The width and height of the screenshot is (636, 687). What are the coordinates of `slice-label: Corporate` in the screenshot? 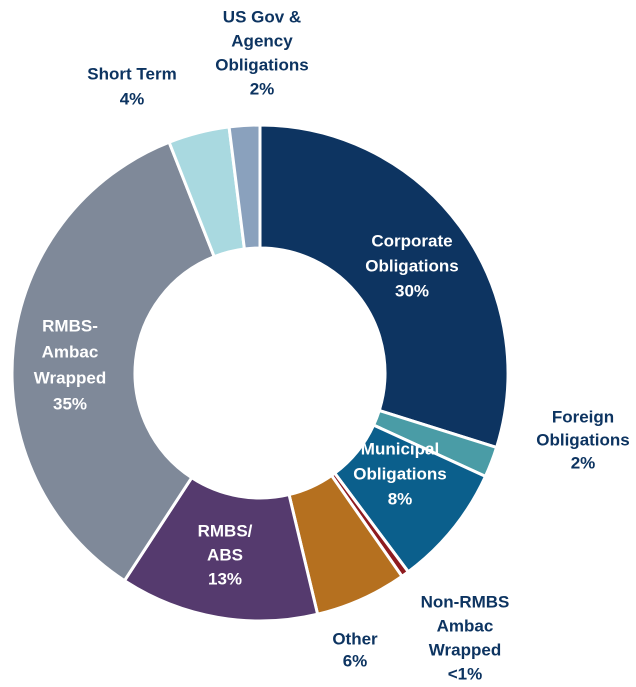 It's located at (411, 240).